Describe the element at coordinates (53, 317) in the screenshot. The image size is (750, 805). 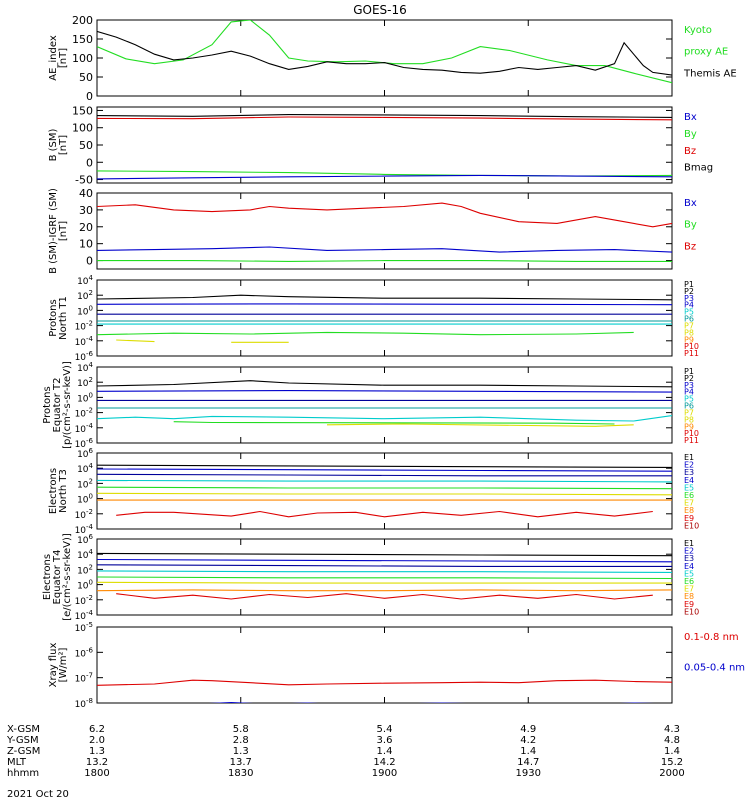
I see `y-axis-label: Protons` at that location.